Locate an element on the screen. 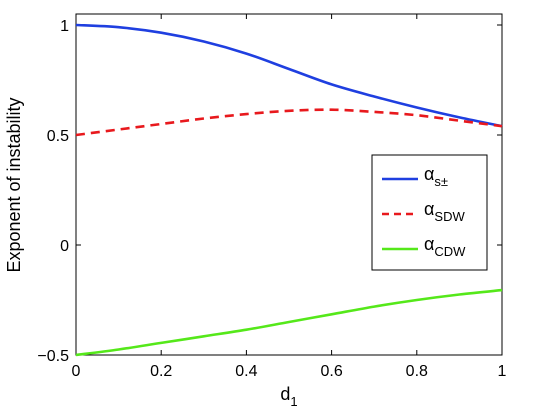  y-tick-label: 0 is located at coordinates (64, 246).